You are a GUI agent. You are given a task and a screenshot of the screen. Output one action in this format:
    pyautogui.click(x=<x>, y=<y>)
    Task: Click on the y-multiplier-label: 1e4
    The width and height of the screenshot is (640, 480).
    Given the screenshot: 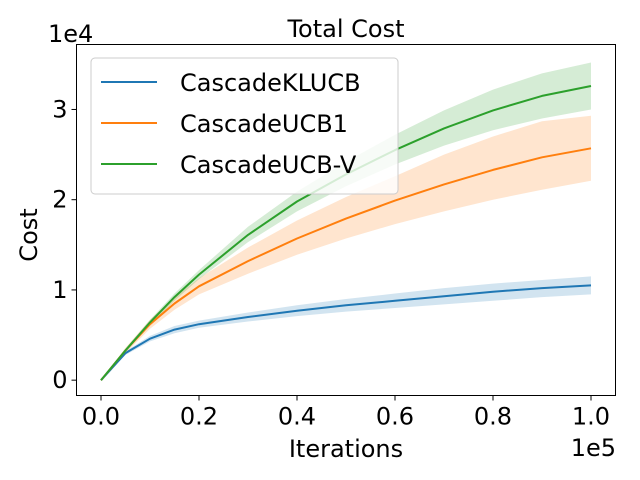 What is the action you would take?
    pyautogui.click(x=70, y=34)
    